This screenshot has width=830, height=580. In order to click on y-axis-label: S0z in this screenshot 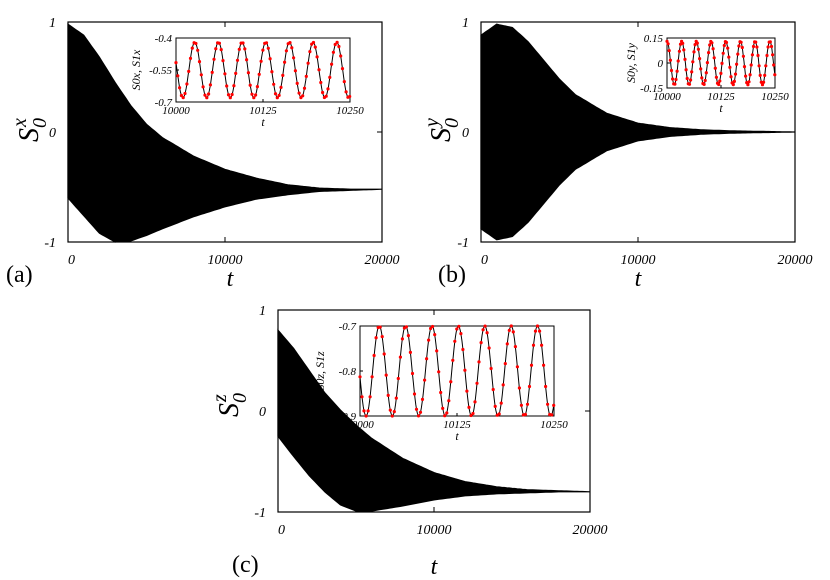, I will do `click(230, 405)`.